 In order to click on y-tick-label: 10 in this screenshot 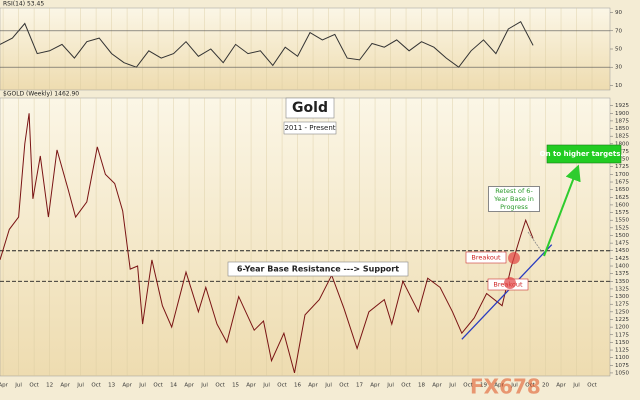, I will do `click(618, 86)`.